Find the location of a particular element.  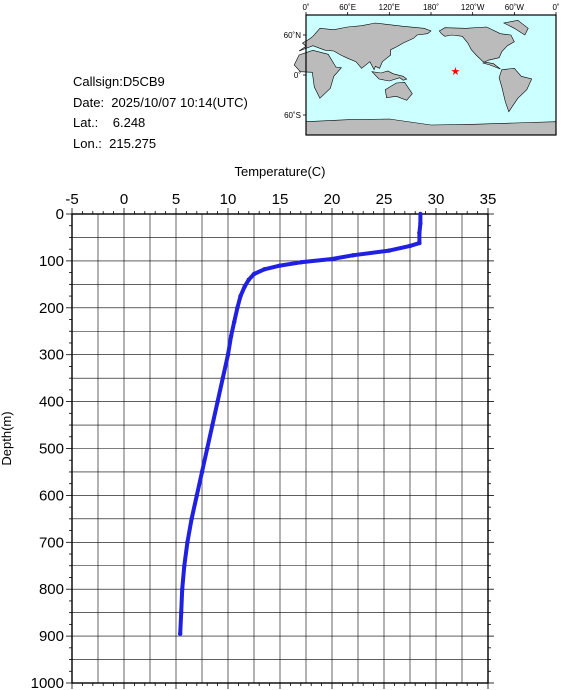

x-tick-label: -5 is located at coordinates (71, 199).